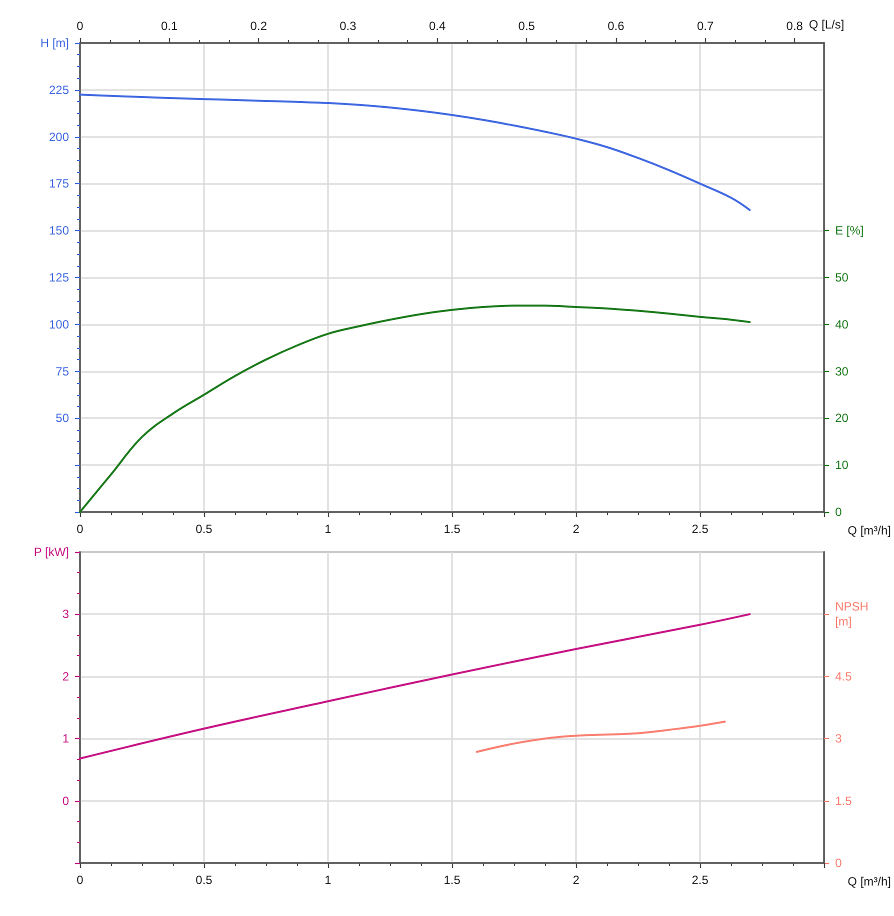  Describe the element at coordinates (838, 739) in the screenshot. I see `y2-tick-label: 3` at that location.